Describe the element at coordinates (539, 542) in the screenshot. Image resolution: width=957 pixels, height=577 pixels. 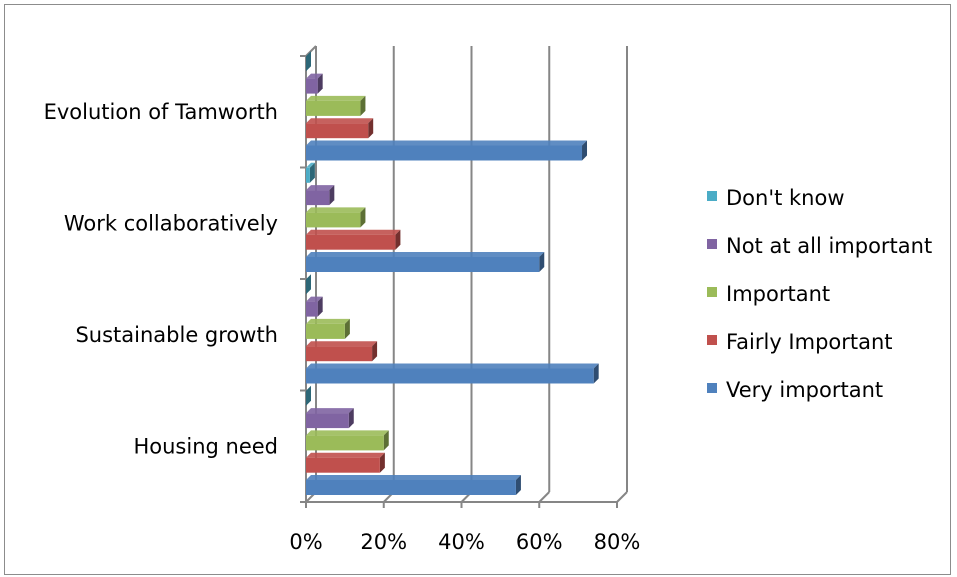
I see `x-tick-label: 60%` at that location.